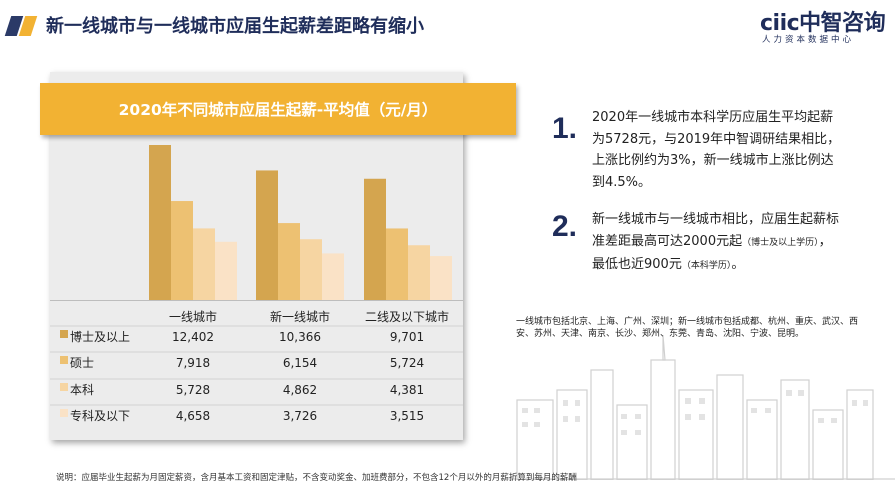 Image resolution: width=895 pixels, height=489 pixels. I want to click on legend-label-2: 硕士, so click(82, 363).